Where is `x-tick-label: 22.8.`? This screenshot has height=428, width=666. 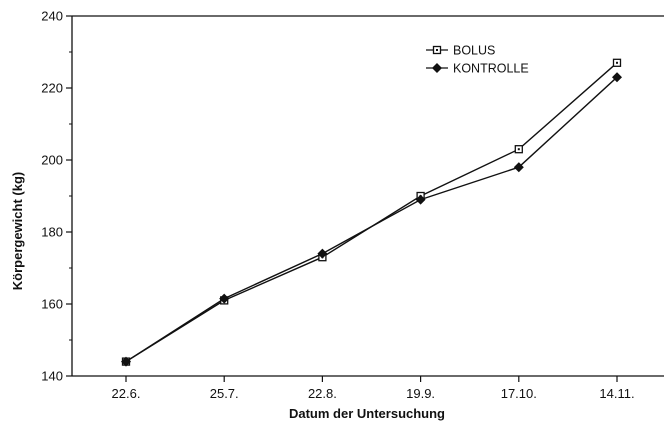
x-tick-label: 22.8. is located at coordinates (322, 393).